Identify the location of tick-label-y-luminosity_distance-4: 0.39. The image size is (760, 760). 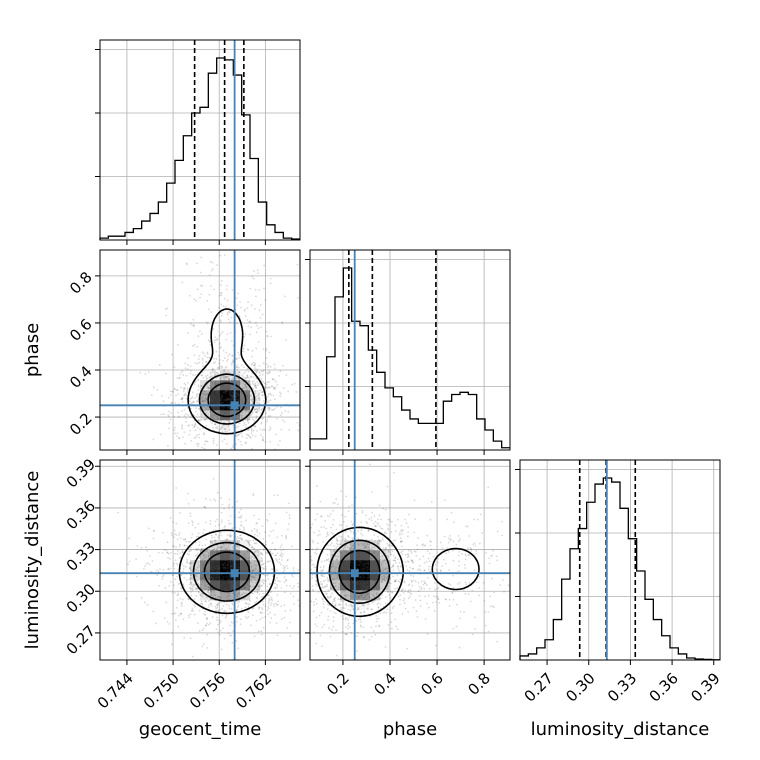
(81, 473).